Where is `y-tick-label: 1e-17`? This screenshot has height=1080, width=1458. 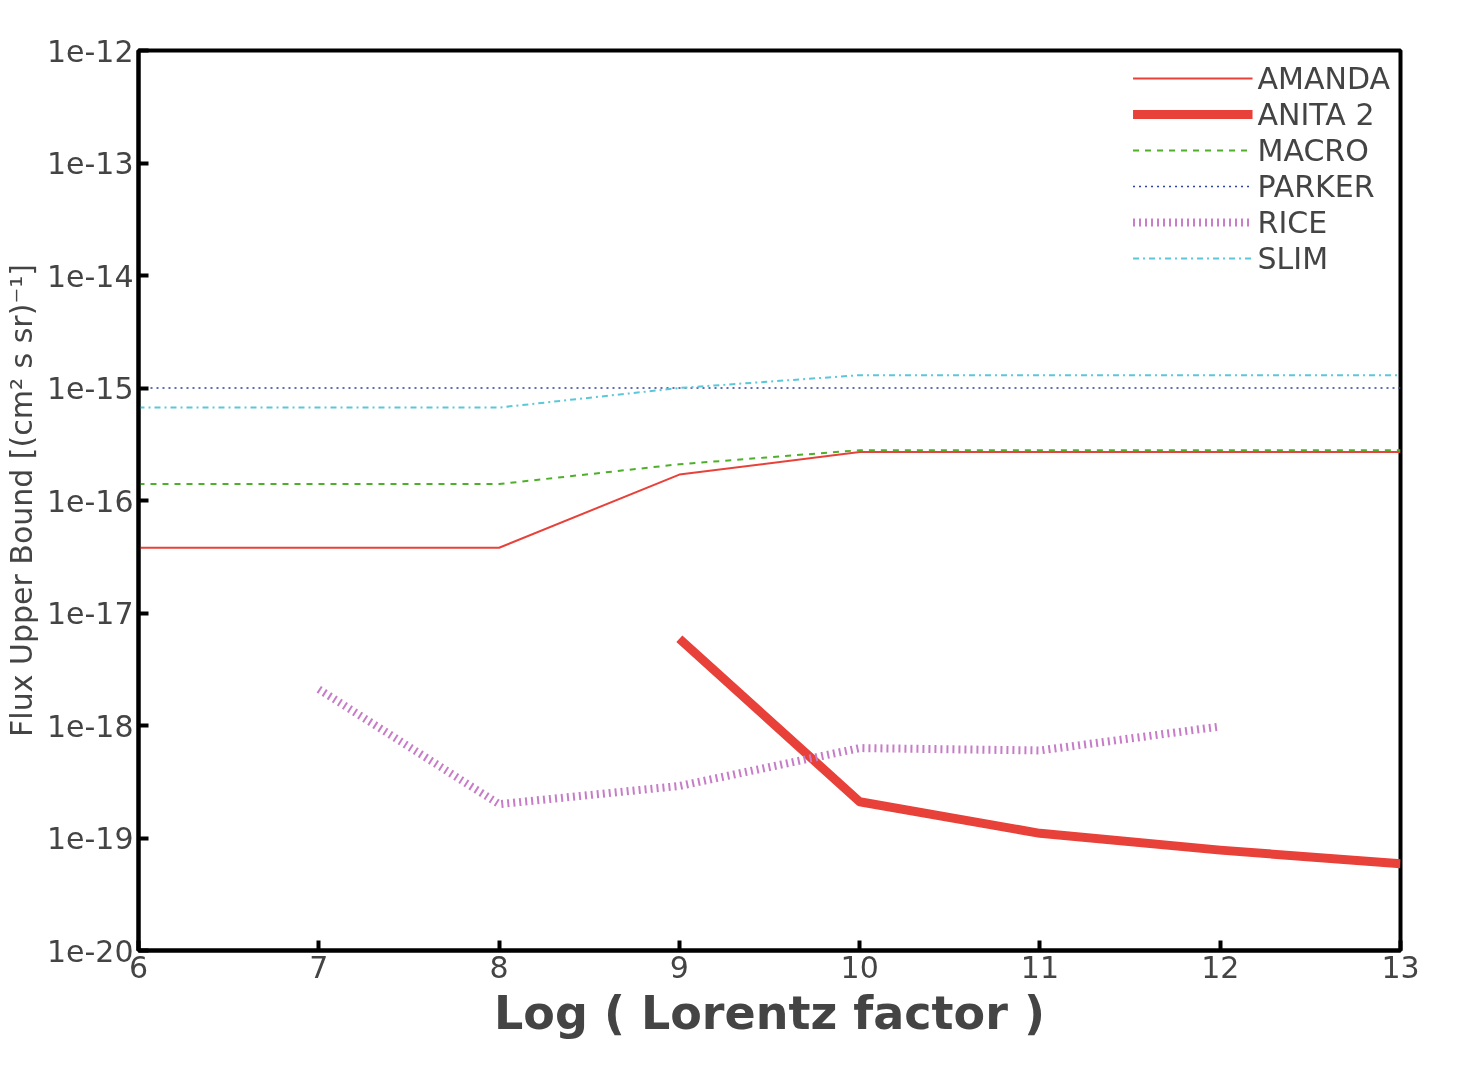
y-tick-label: 1e-17 is located at coordinates (90, 613).